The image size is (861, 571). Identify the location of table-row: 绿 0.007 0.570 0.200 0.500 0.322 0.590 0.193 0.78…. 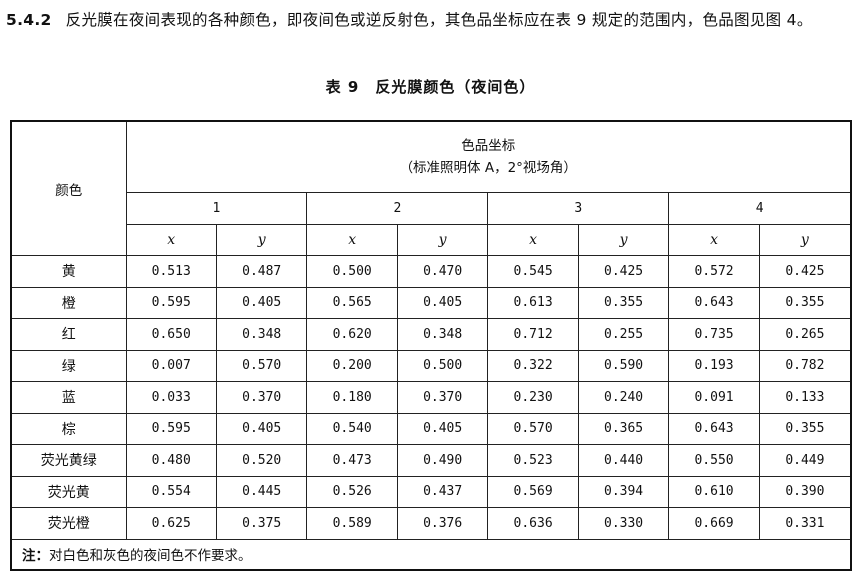
(431, 365).